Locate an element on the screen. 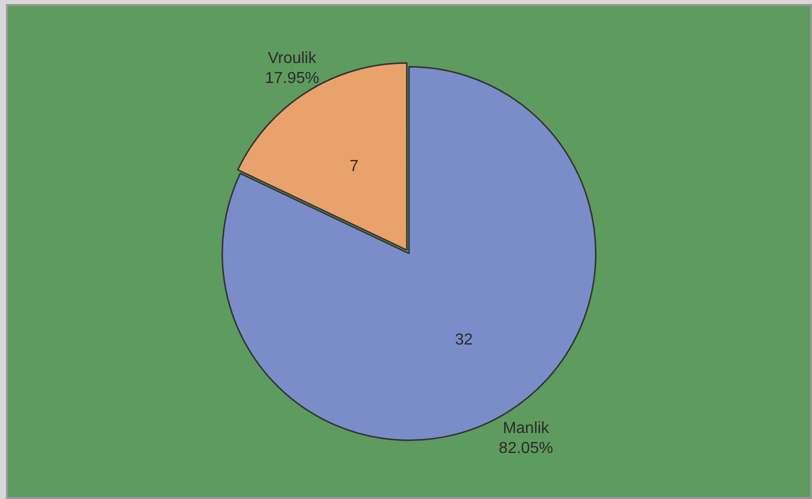 This screenshot has width=812, height=499. text: 7 is located at coordinates (354, 167).